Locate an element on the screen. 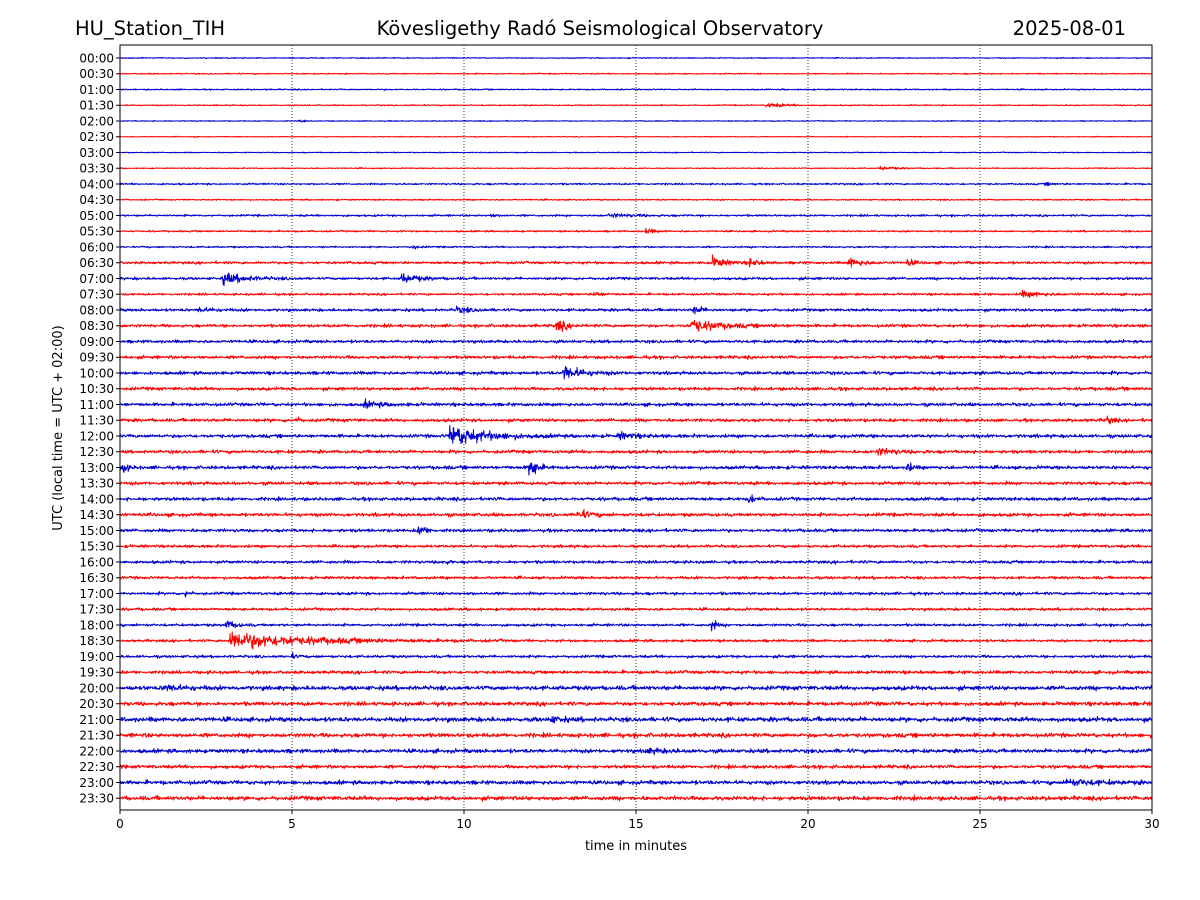 The height and width of the screenshot is (900, 1200). y-tick-label: 06:30 is located at coordinates (96, 263).